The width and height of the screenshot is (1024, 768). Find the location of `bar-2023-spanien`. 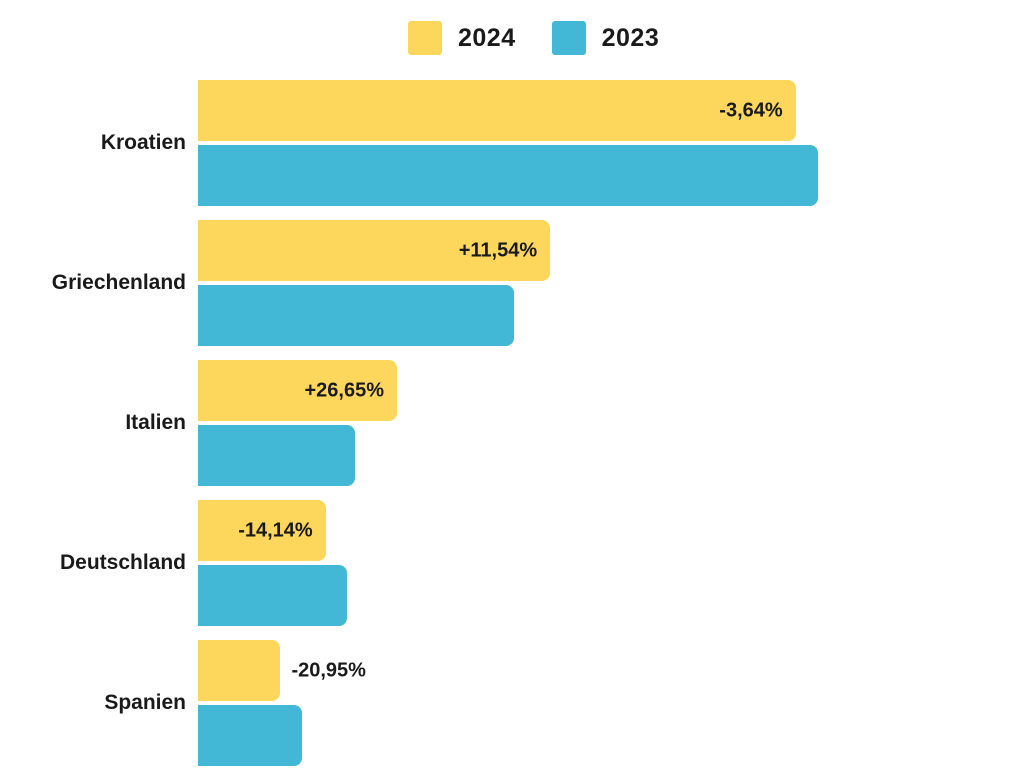

bar-2023-spanien is located at coordinates (250, 735).